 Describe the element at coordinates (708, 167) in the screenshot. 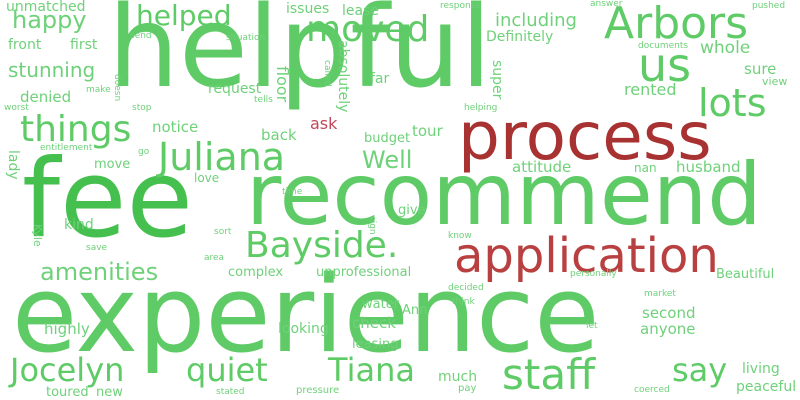

I see `word-husband: husband` at that location.